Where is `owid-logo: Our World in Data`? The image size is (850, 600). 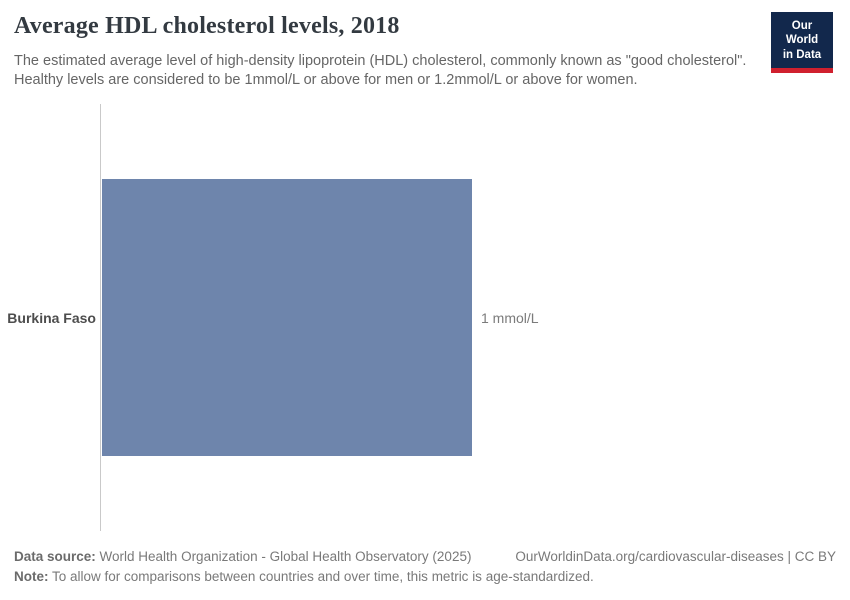 owid-logo: Our World in Data is located at coordinates (802, 43).